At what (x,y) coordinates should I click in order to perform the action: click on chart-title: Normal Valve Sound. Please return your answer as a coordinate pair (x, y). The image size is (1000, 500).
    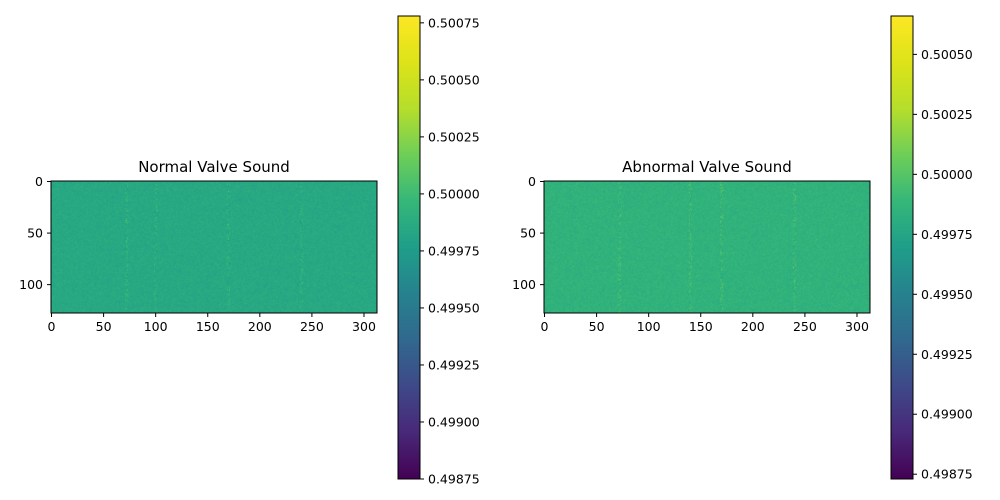
    Looking at the image, I should click on (214, 167).